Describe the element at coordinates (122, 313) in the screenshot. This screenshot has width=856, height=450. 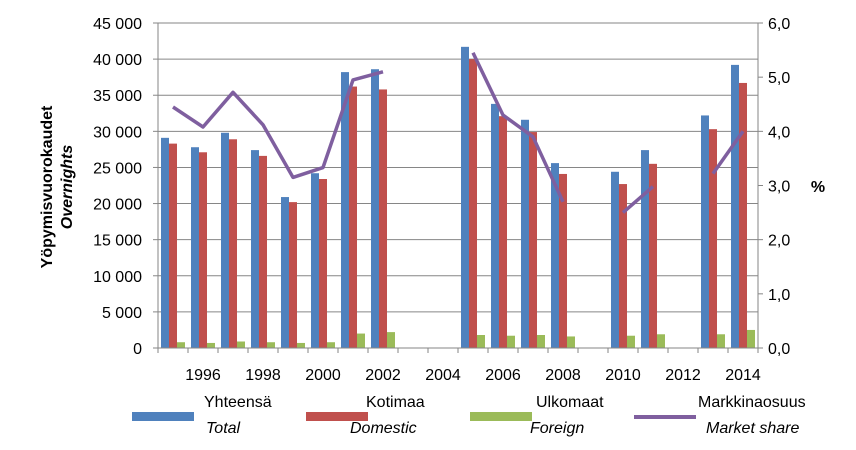
I see `y-tick-label: 5 000` at that location.